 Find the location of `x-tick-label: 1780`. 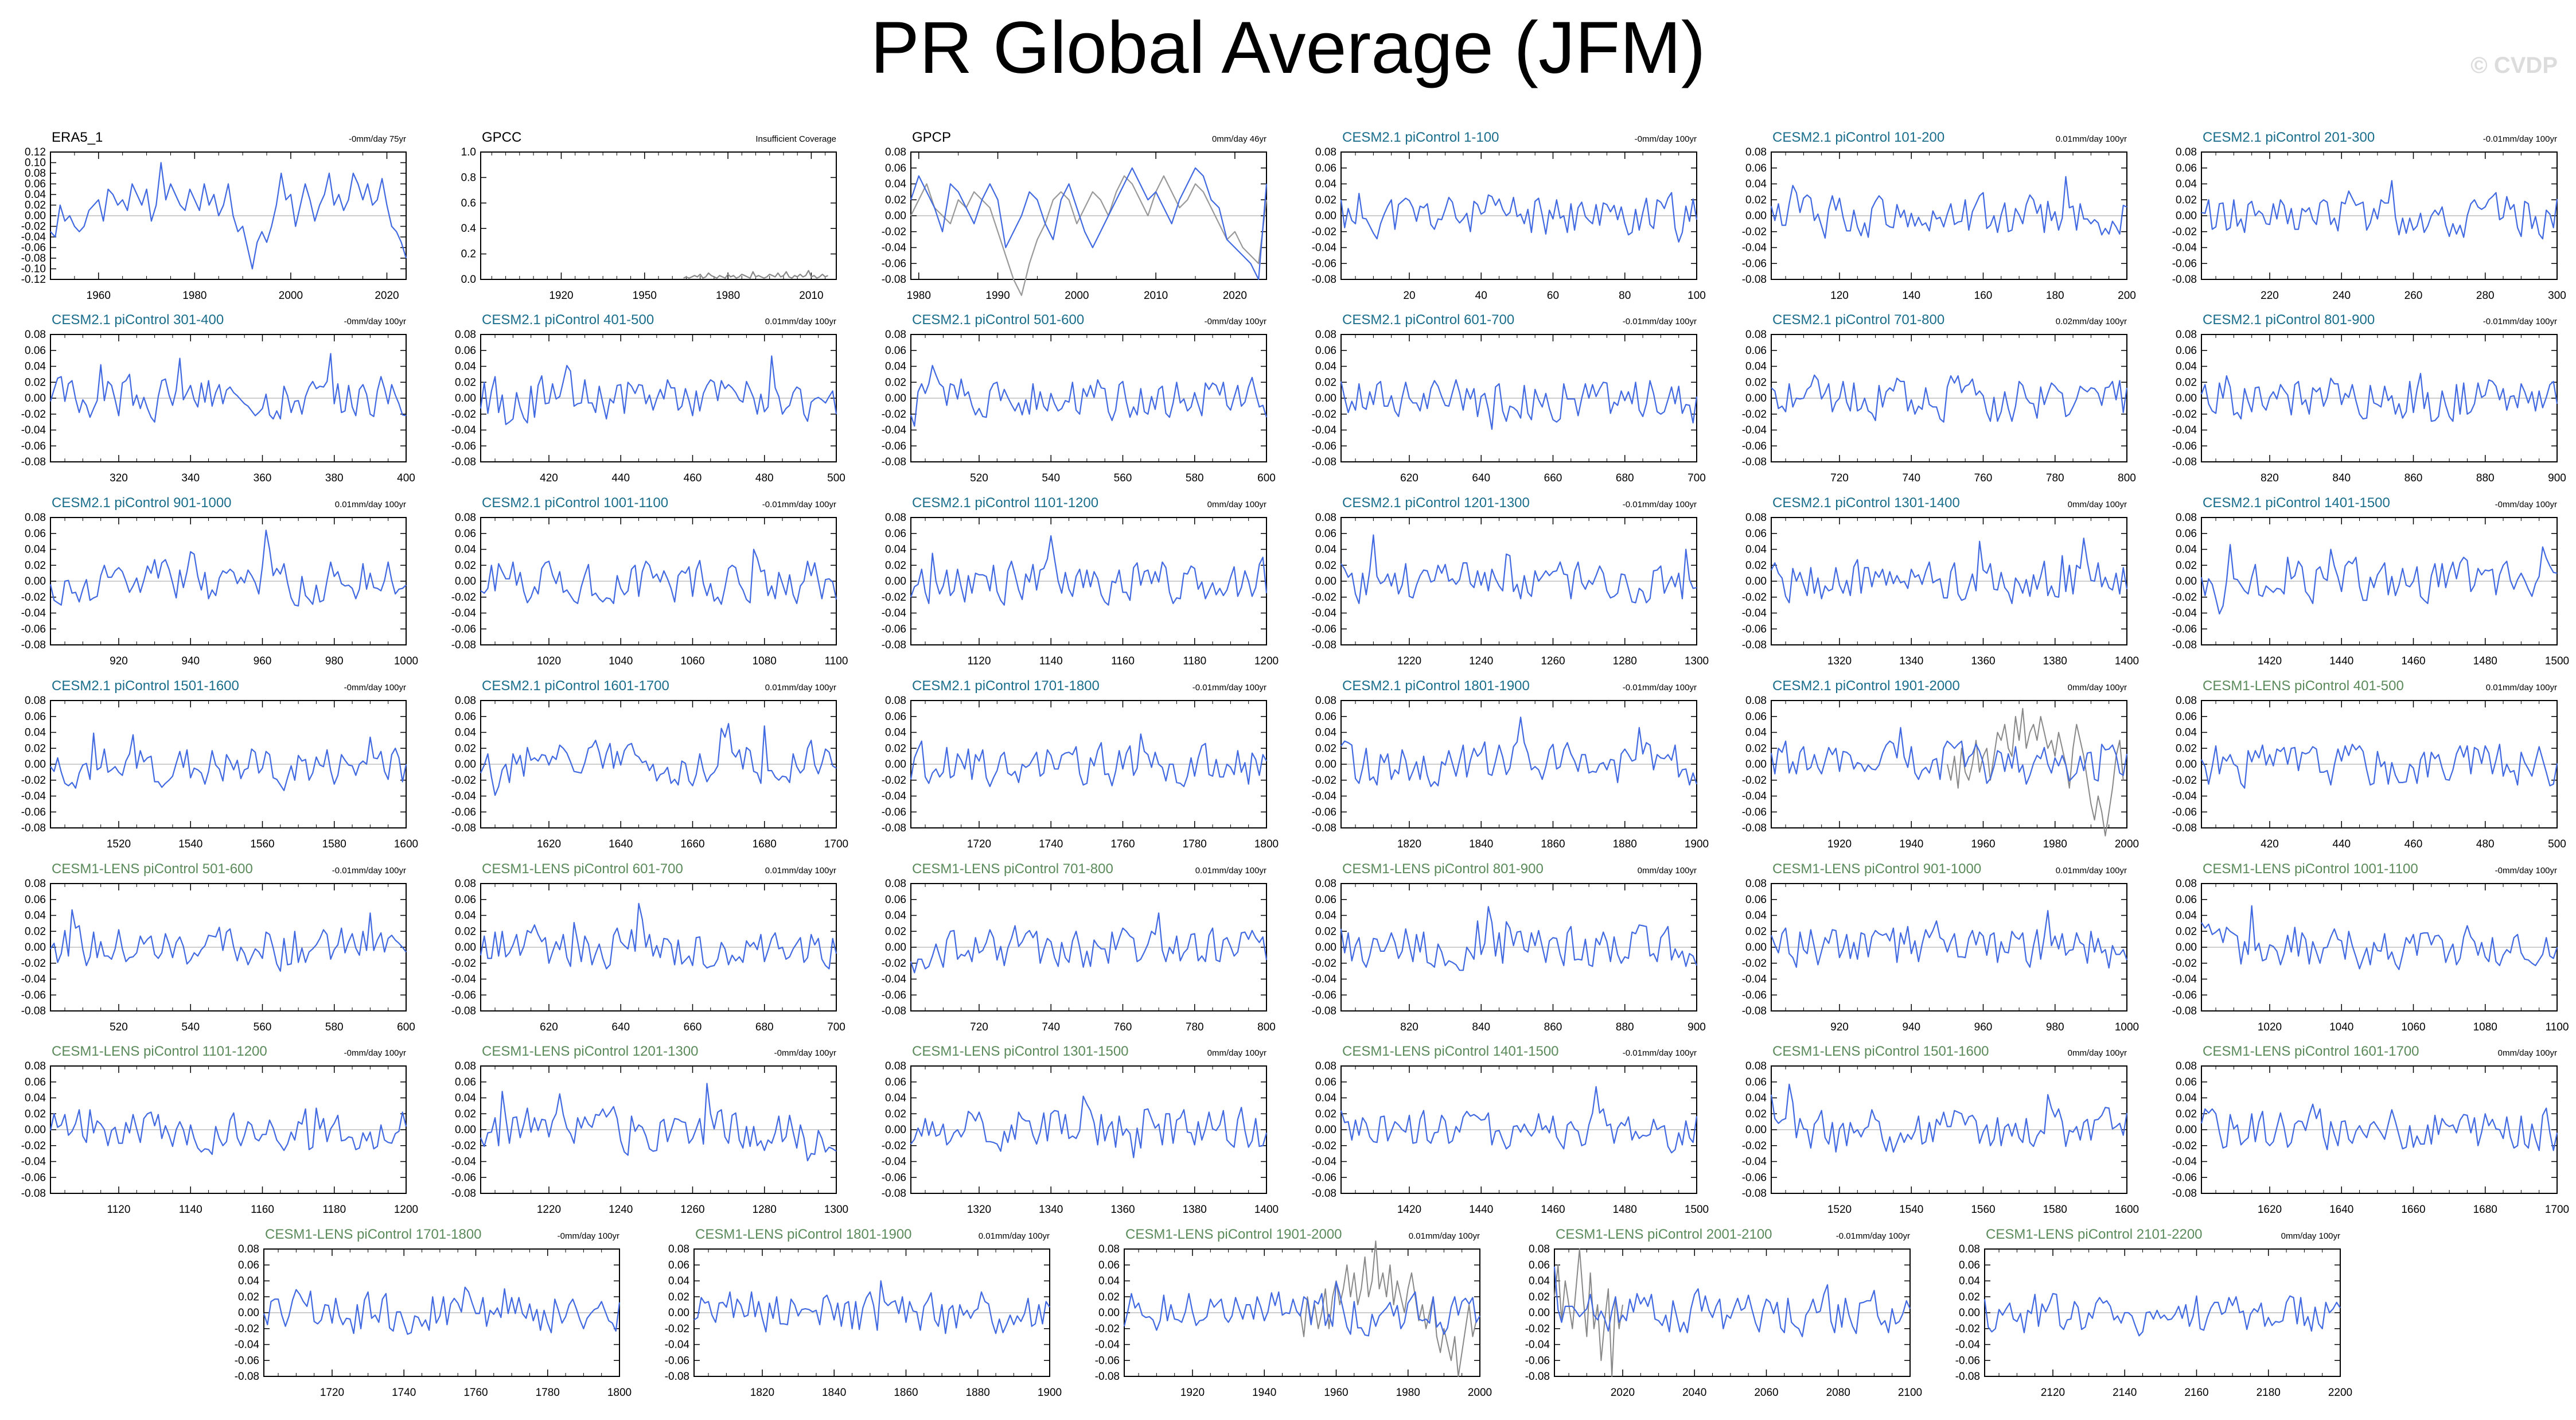

x-tick-label: 1780 is located at coordinates (1195, 844).